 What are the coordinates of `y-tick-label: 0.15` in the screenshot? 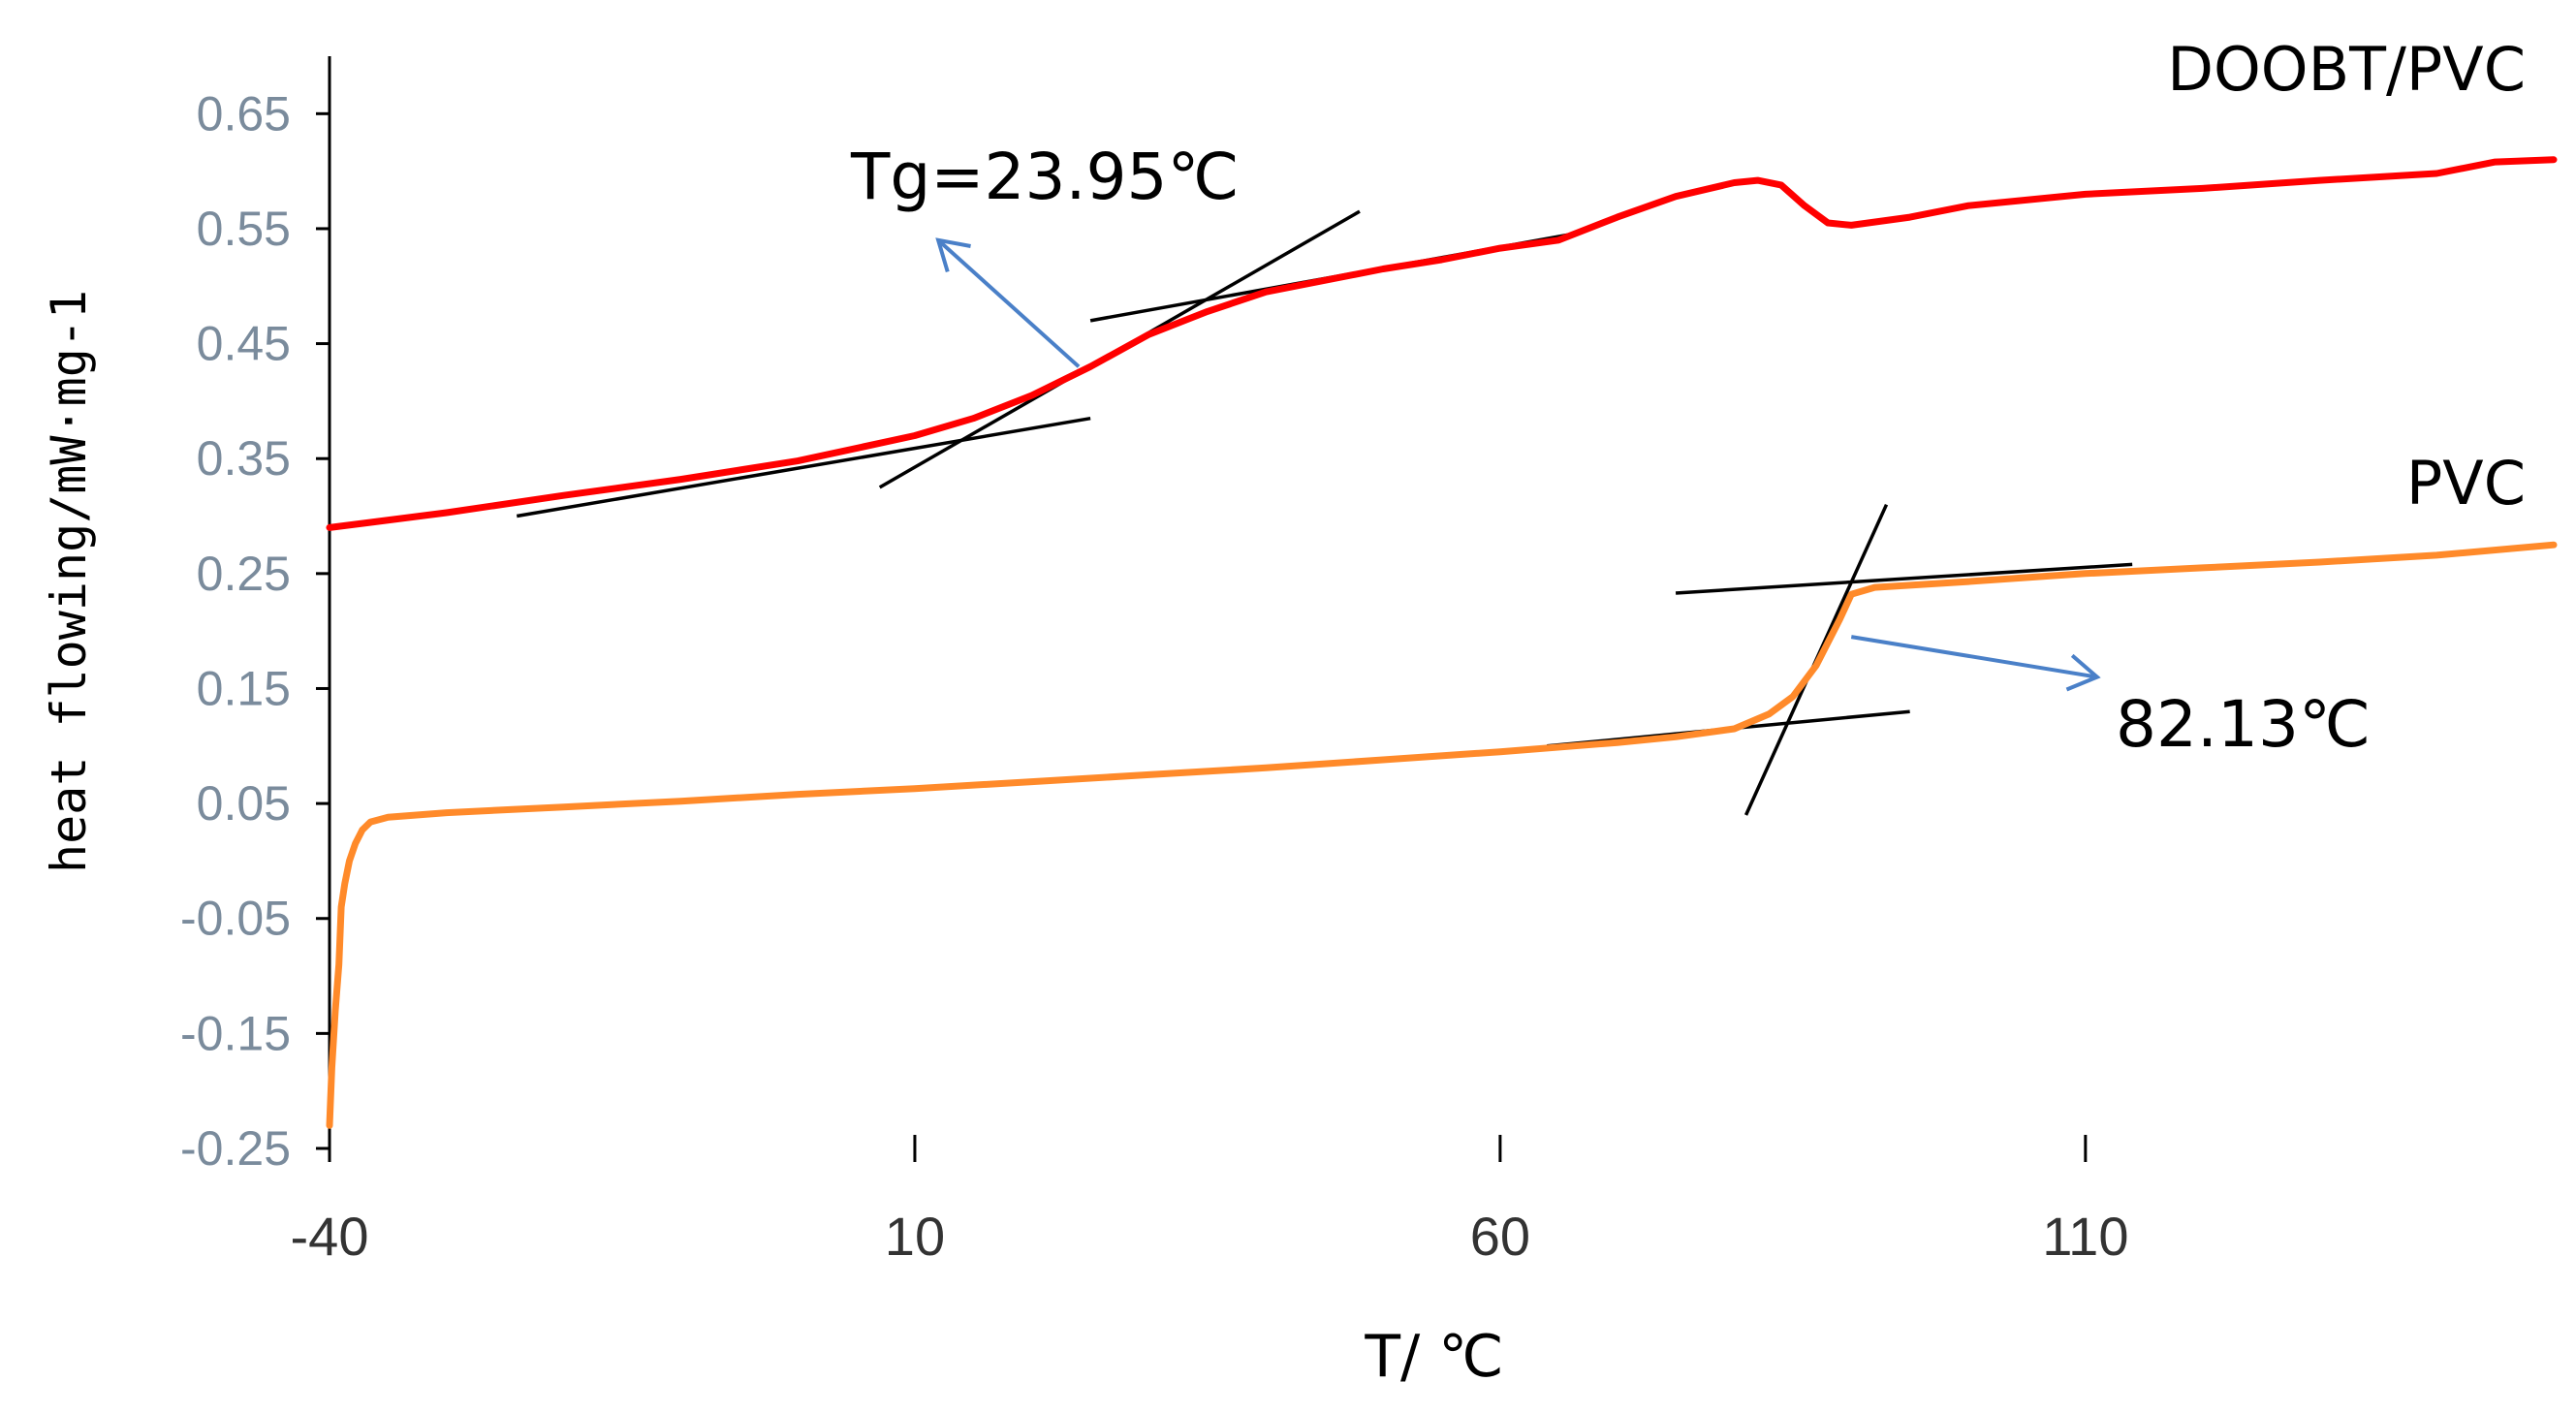 It's located at (244, 688).